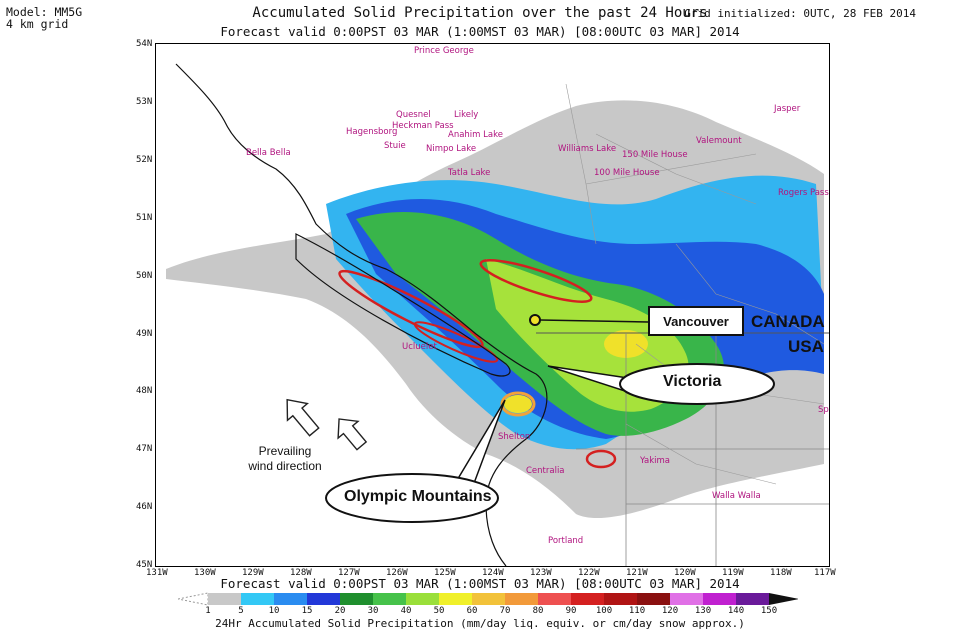 This screenshot has height=640, width=960. Describe the element at coordinates (587, 149) in the screenshot. I see `city-label: Williams Lake` at that location.